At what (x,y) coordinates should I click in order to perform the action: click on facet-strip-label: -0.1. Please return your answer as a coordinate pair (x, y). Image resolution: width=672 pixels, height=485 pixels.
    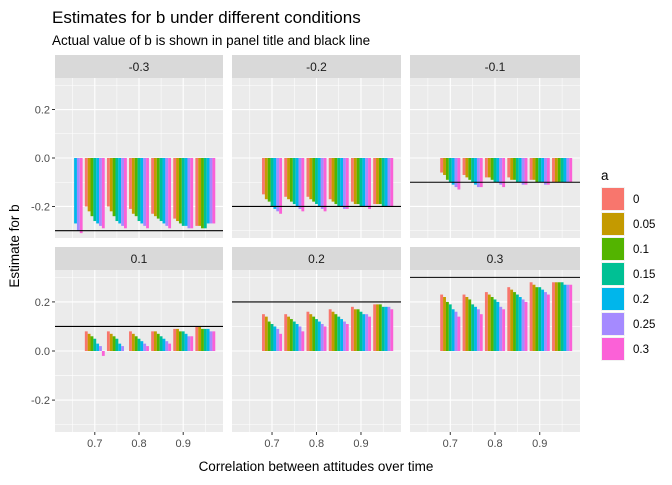
    Looking at the image, I should click on (495, 67).